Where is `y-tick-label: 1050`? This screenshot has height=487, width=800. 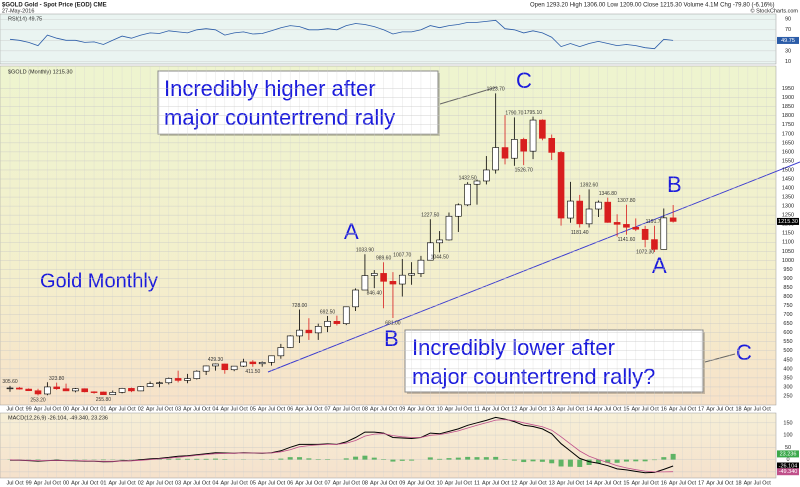
y-tick-label: 1050 is located at coordinates (788, 252).